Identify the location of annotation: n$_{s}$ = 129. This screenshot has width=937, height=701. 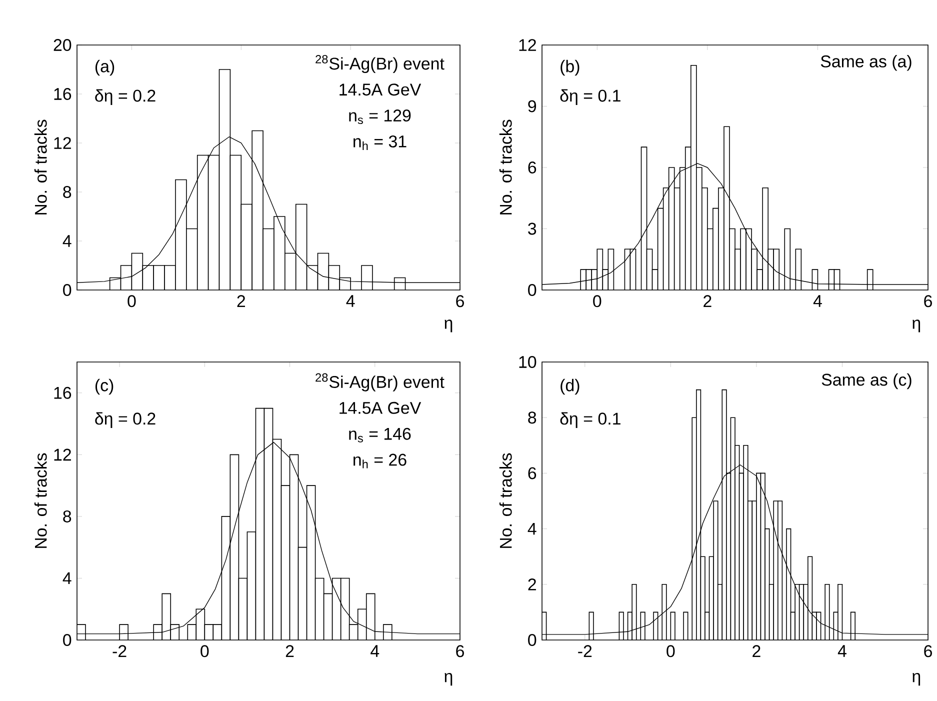
(380, 117).